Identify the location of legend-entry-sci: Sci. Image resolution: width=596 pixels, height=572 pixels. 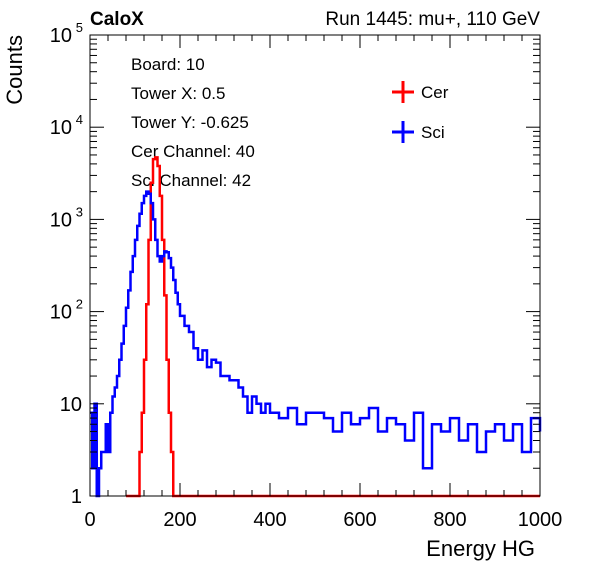
(418, 132).